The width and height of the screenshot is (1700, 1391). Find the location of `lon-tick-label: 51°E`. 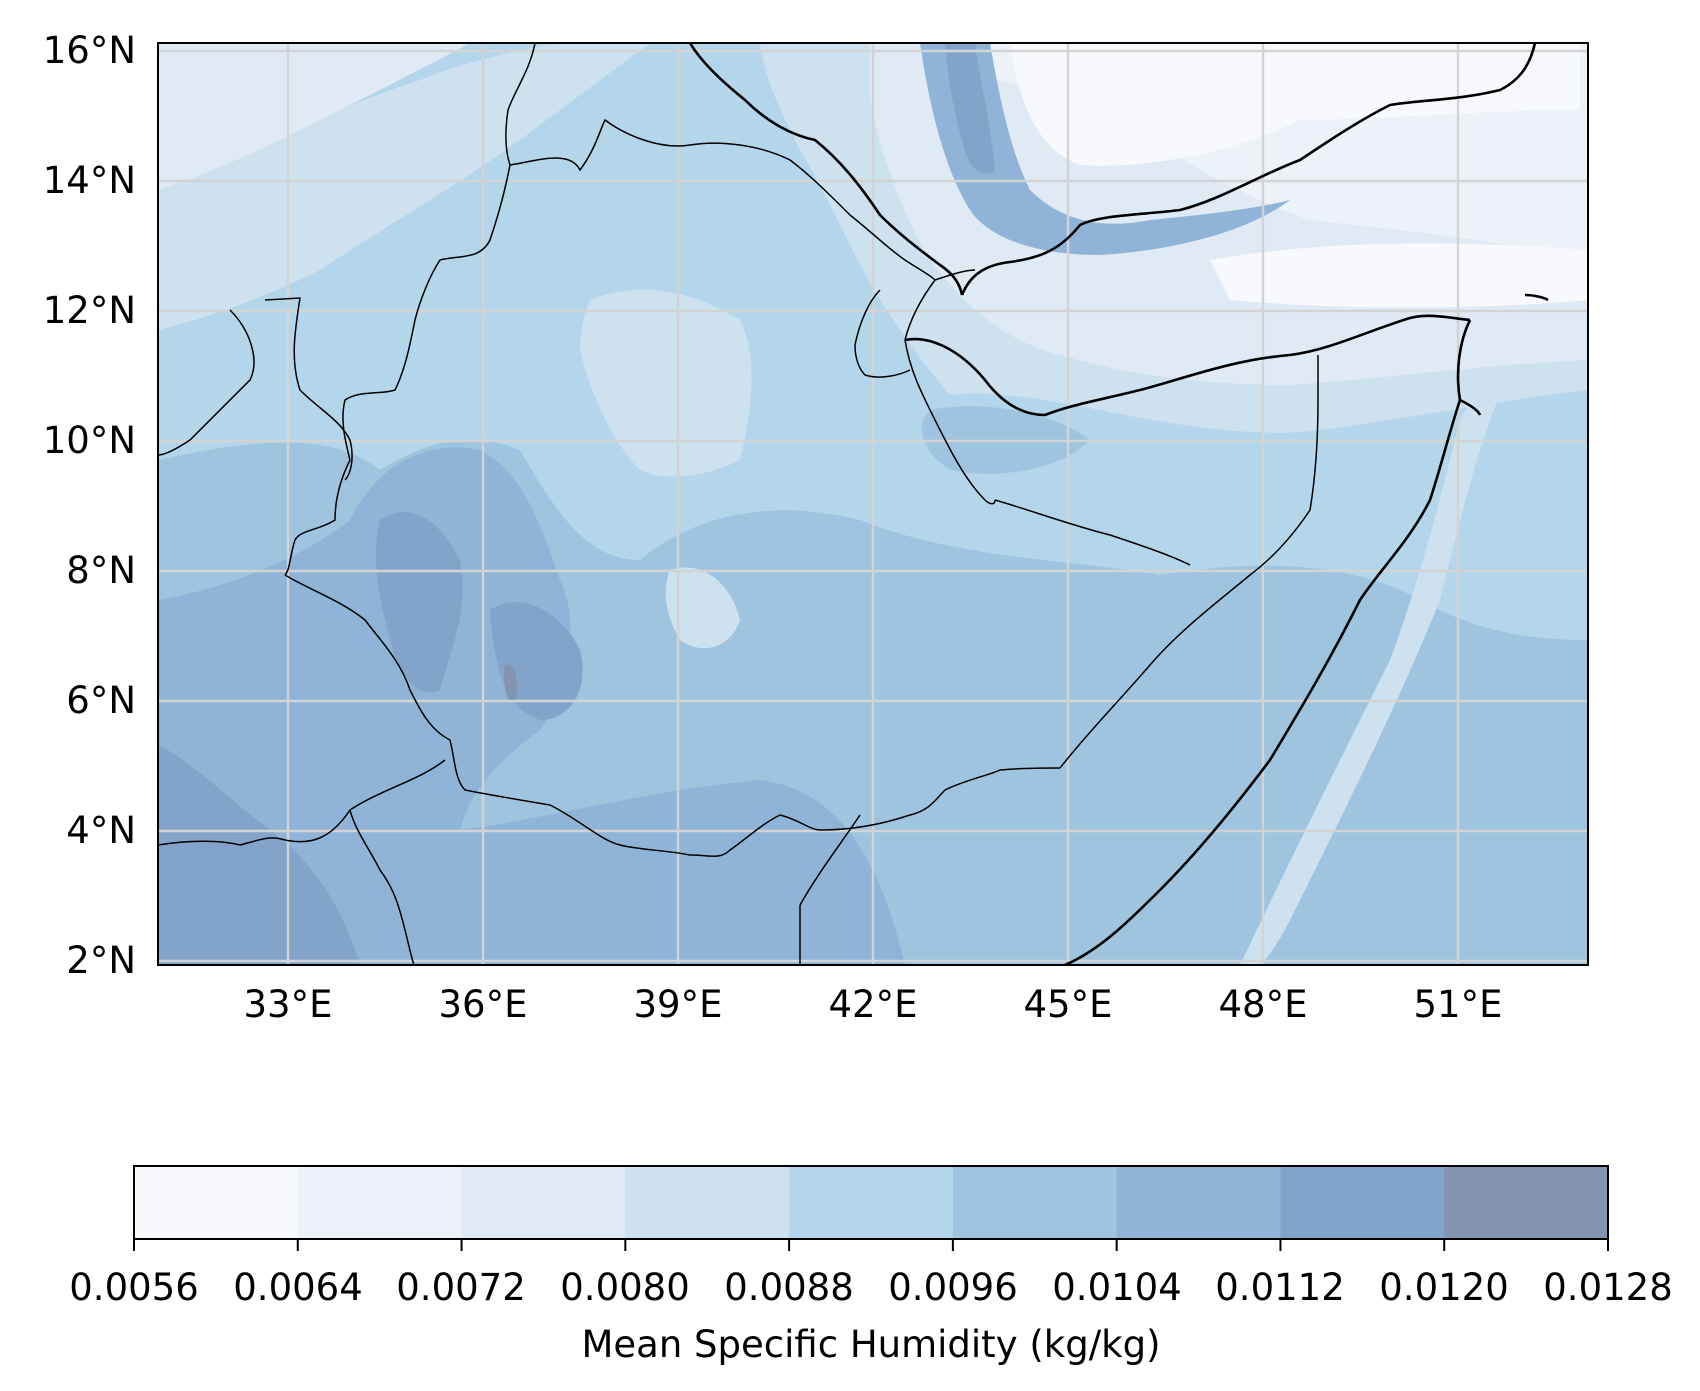

lon-tick-label: 51°E is located at coordinates (1458, 1004).